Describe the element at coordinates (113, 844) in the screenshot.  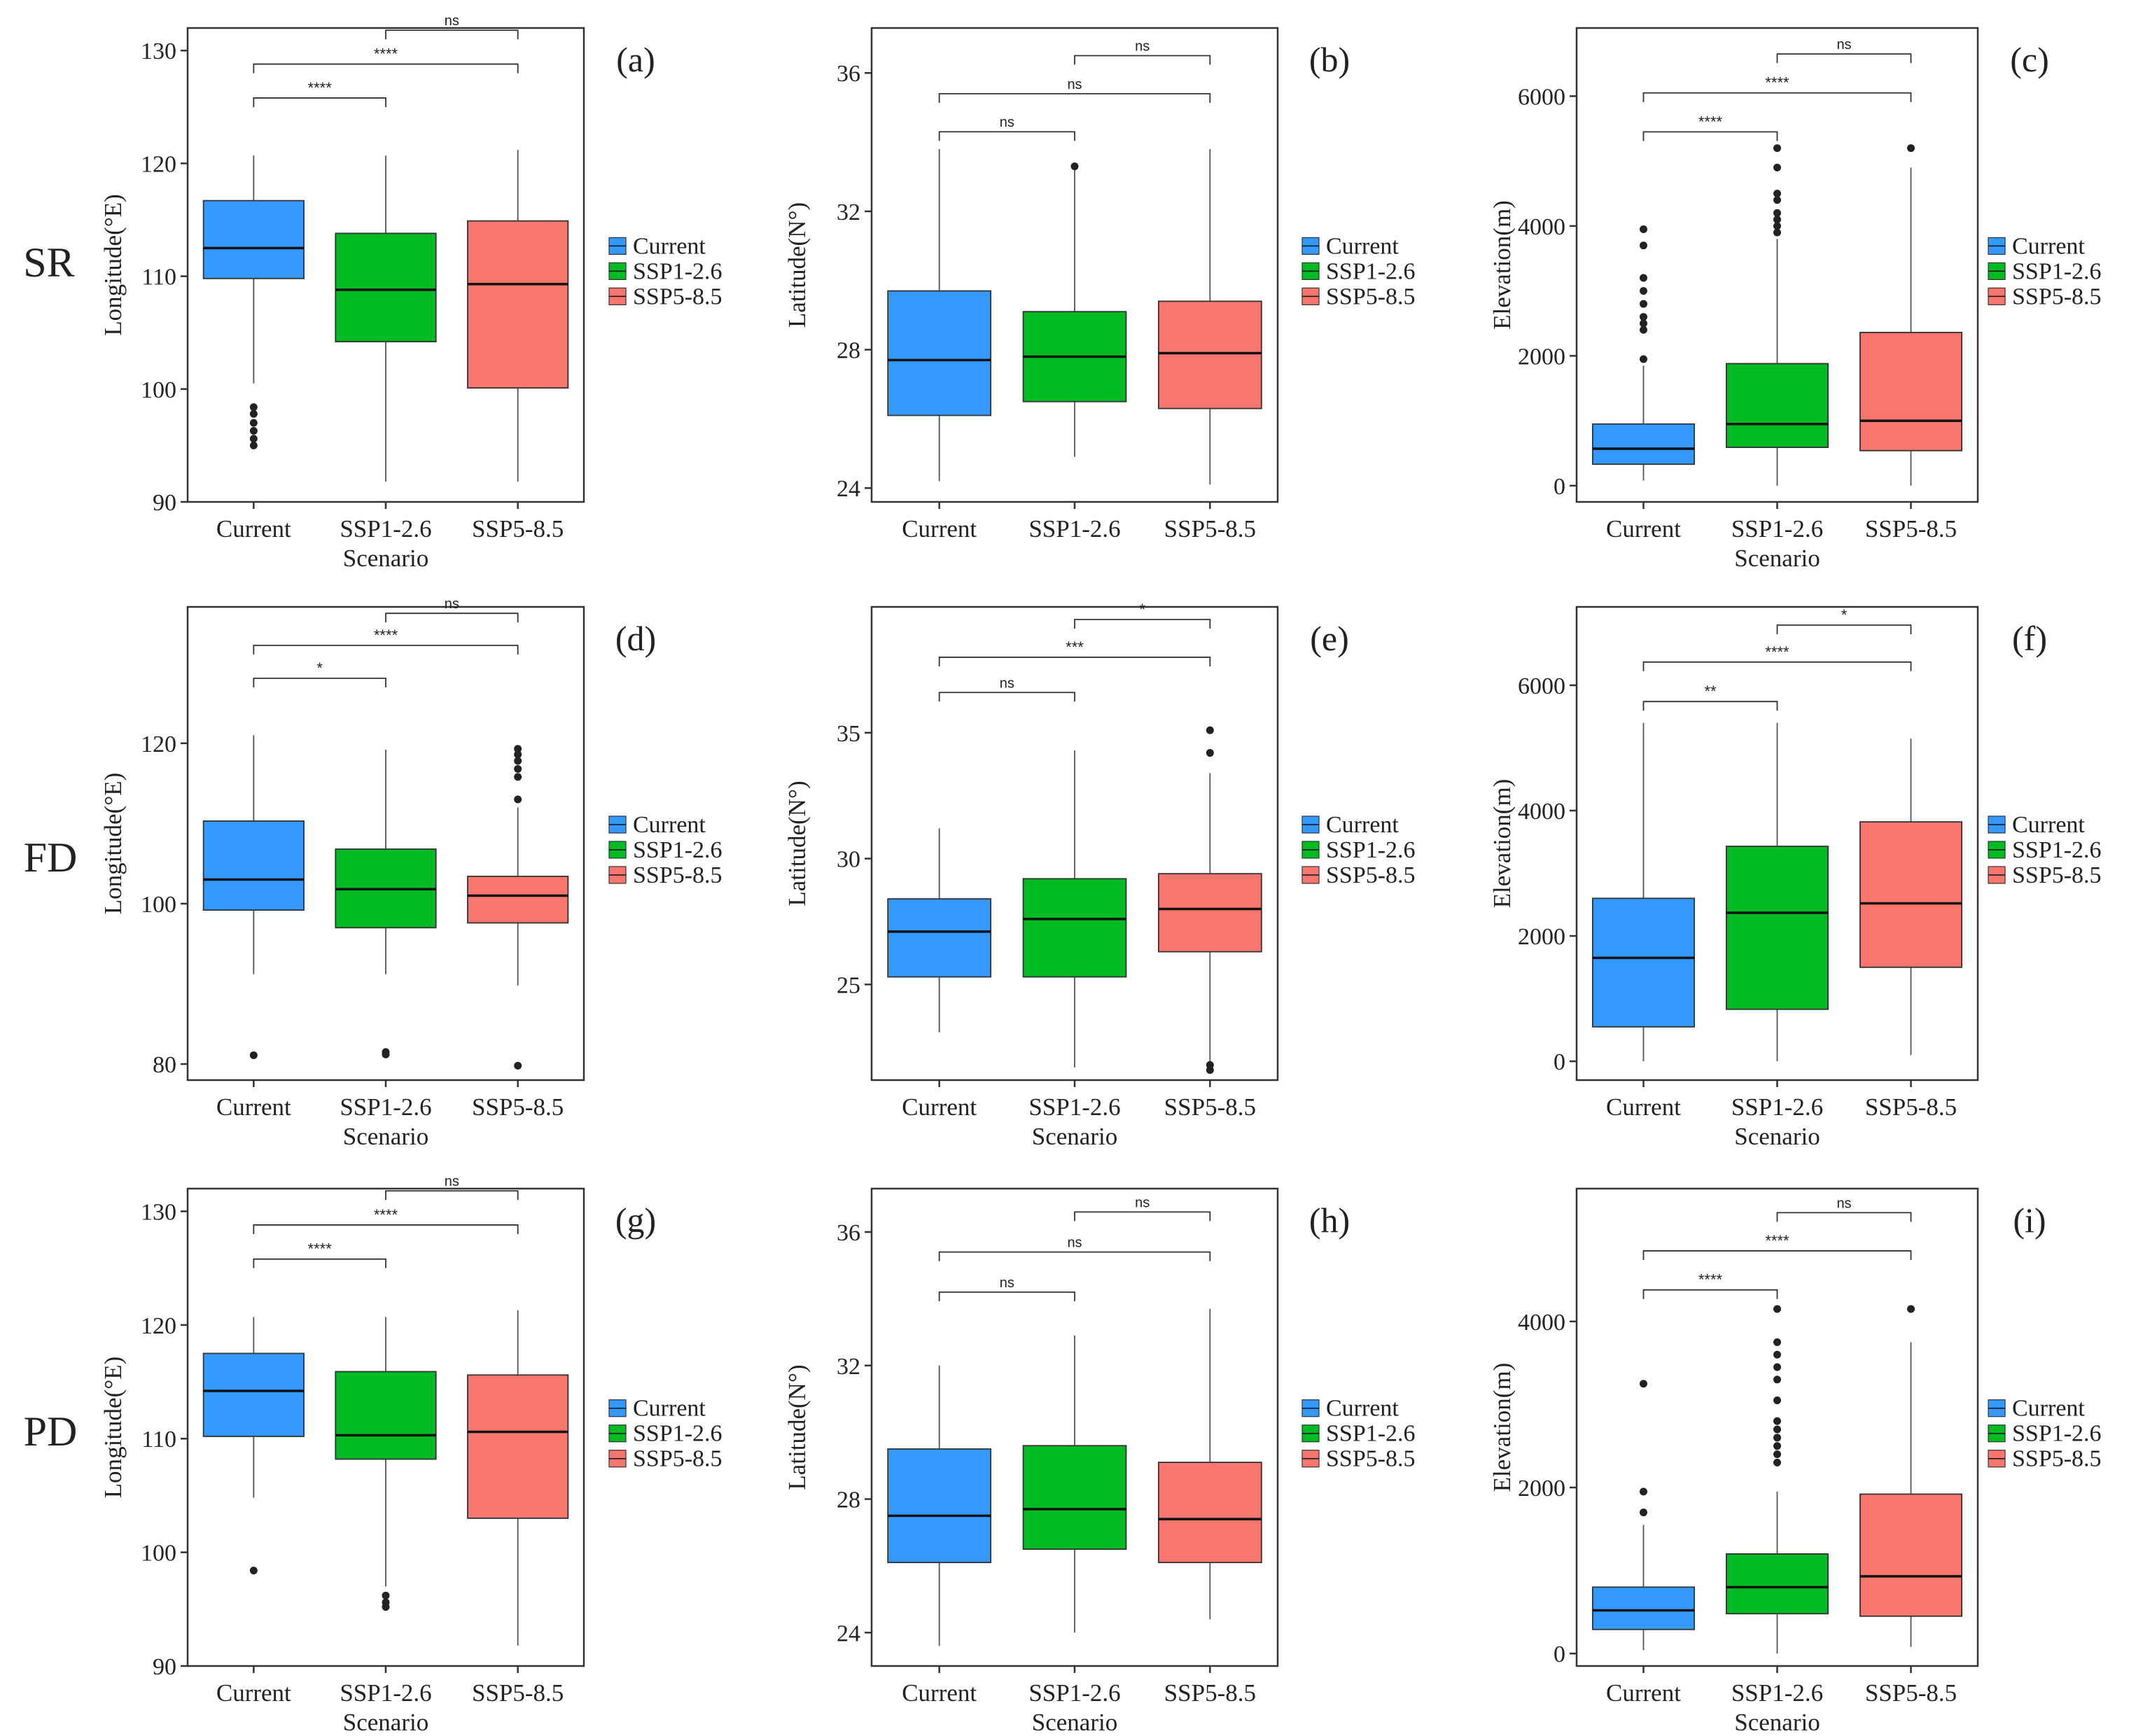
I see `y-axis-title: Longitude(°E)` at that location.